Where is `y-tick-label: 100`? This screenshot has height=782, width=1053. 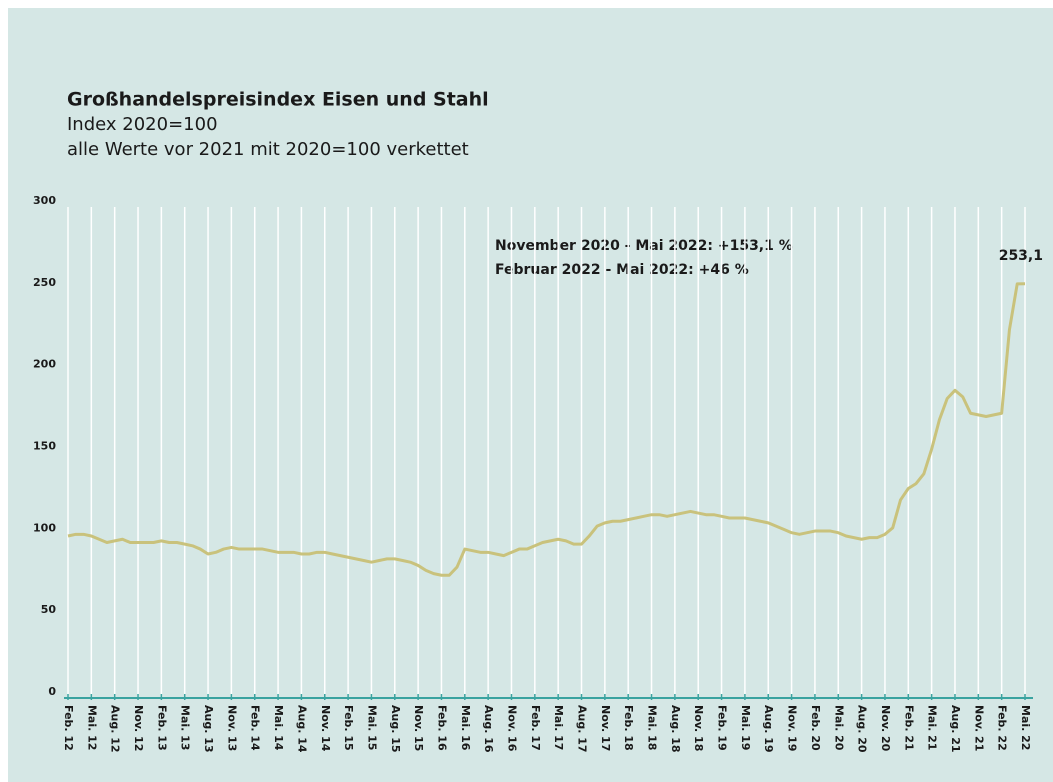 y-tick-label: 100 is located at coordinates (44, 527).